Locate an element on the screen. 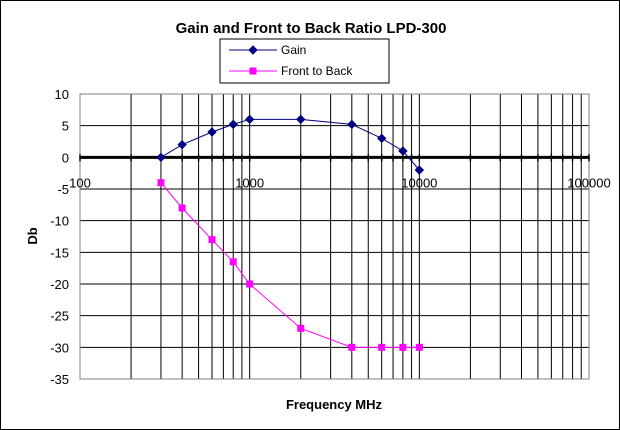  legend-box is located at coordinates (304, 61).